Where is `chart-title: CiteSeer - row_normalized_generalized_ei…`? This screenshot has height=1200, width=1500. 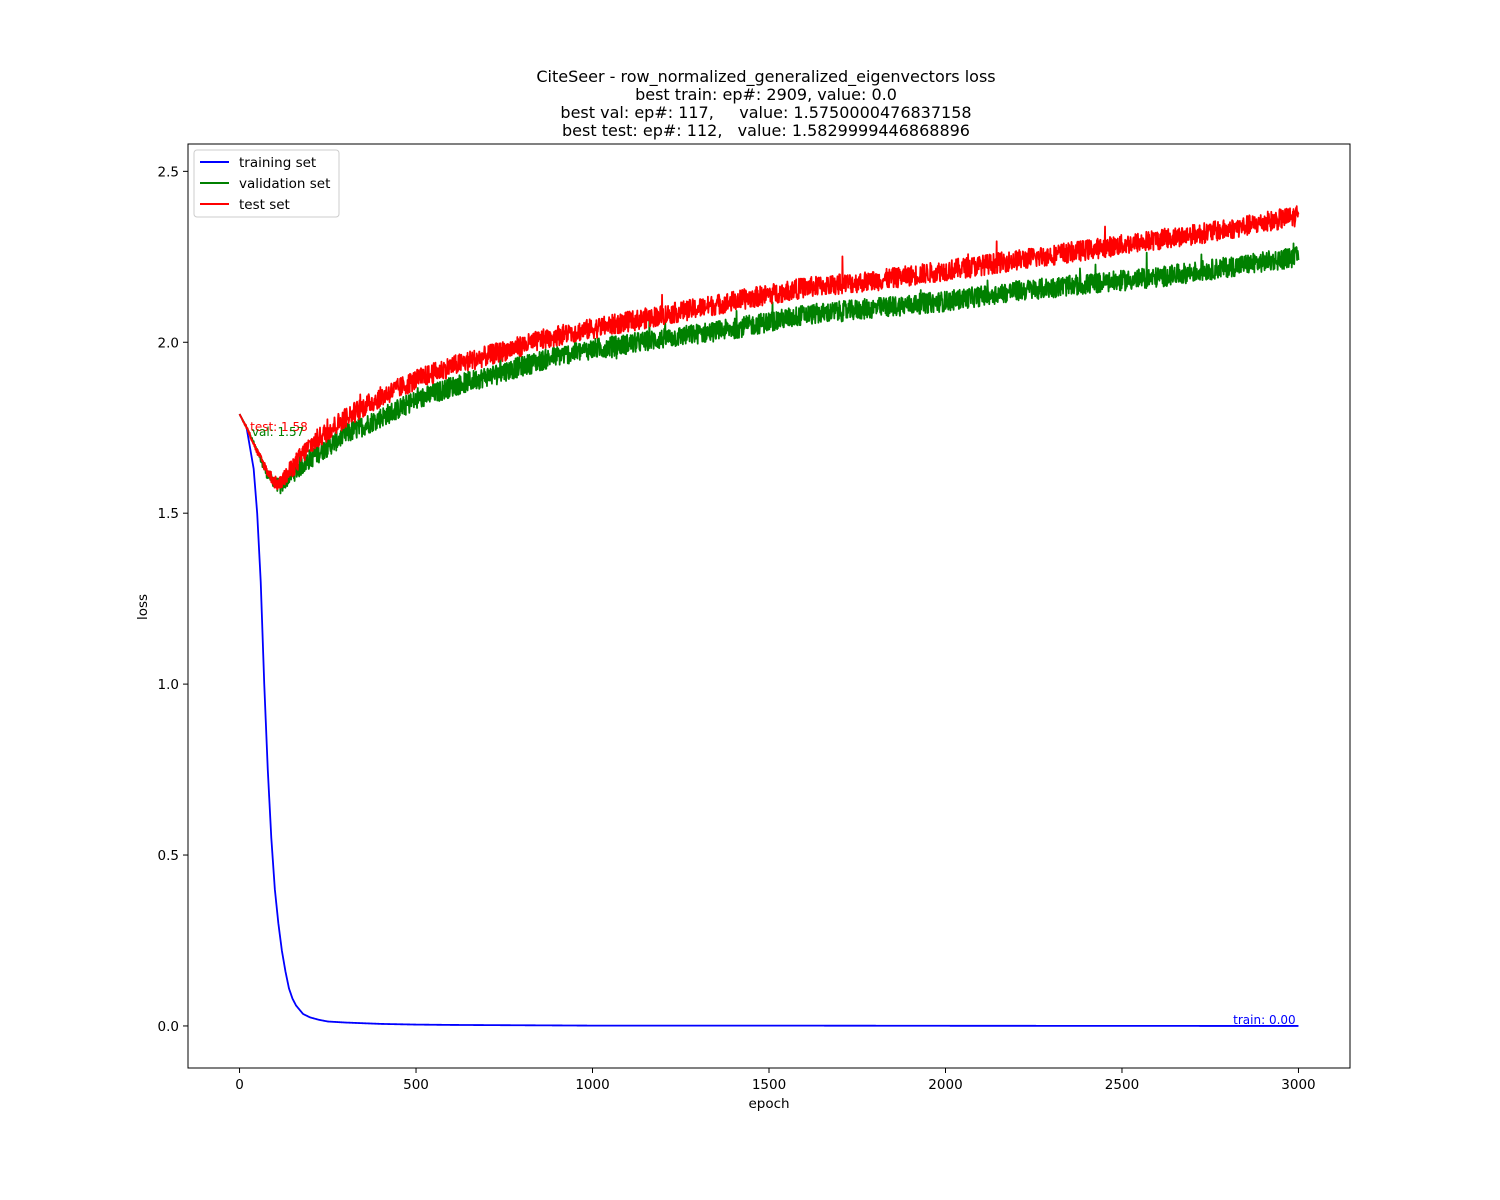
chart-title: CiteSeer - row_normalized_generalized_ei… is located at coordinates (765, 103).